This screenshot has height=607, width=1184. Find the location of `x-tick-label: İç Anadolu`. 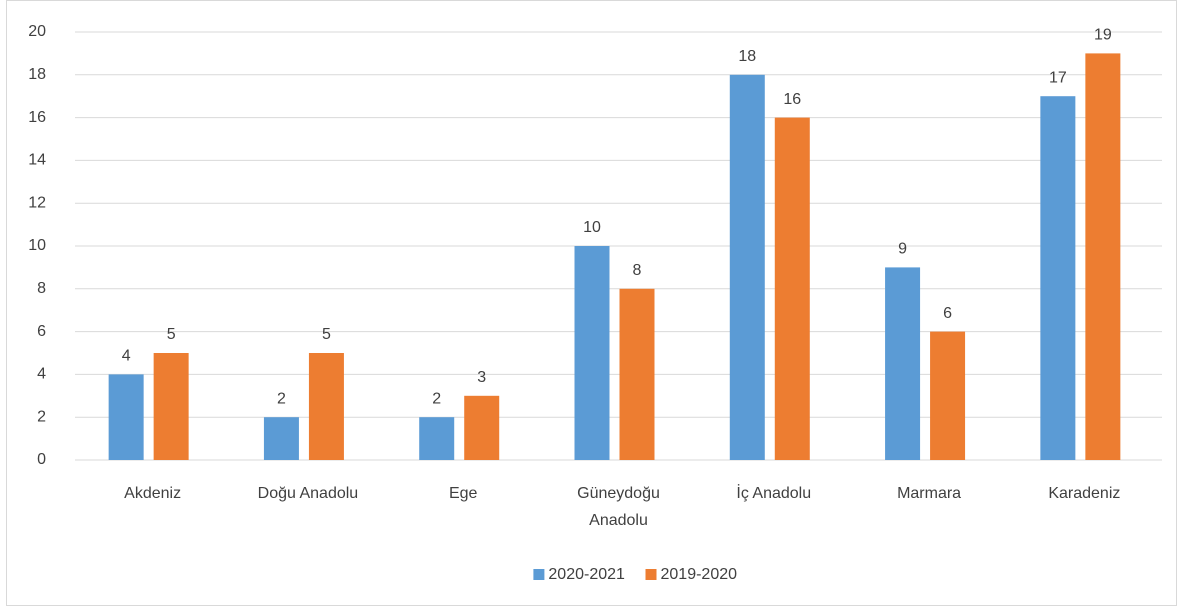

x-tick-label: İç Anadolu is located at coordinates (773, 492).